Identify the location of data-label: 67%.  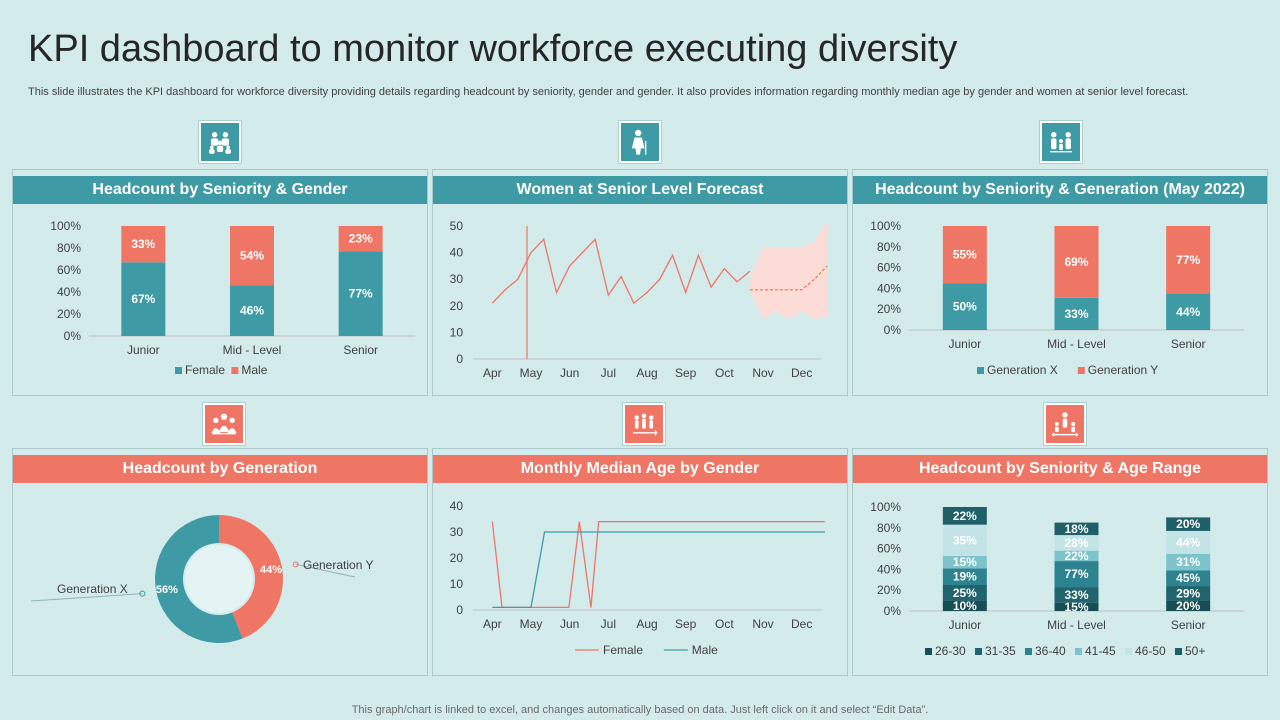
(143, 299).